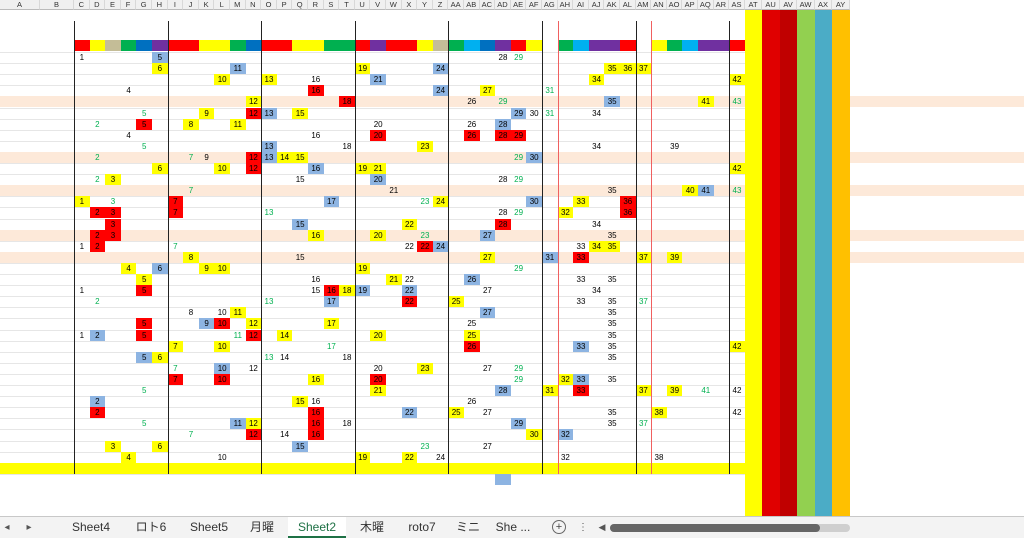 The height and width of the screenshot is (538, 1024). What do you see at coordinates (209, 527) in the screenshot?
I see `sheet-tab-sheet5: Sheet5` at bounding box center [209, 527].